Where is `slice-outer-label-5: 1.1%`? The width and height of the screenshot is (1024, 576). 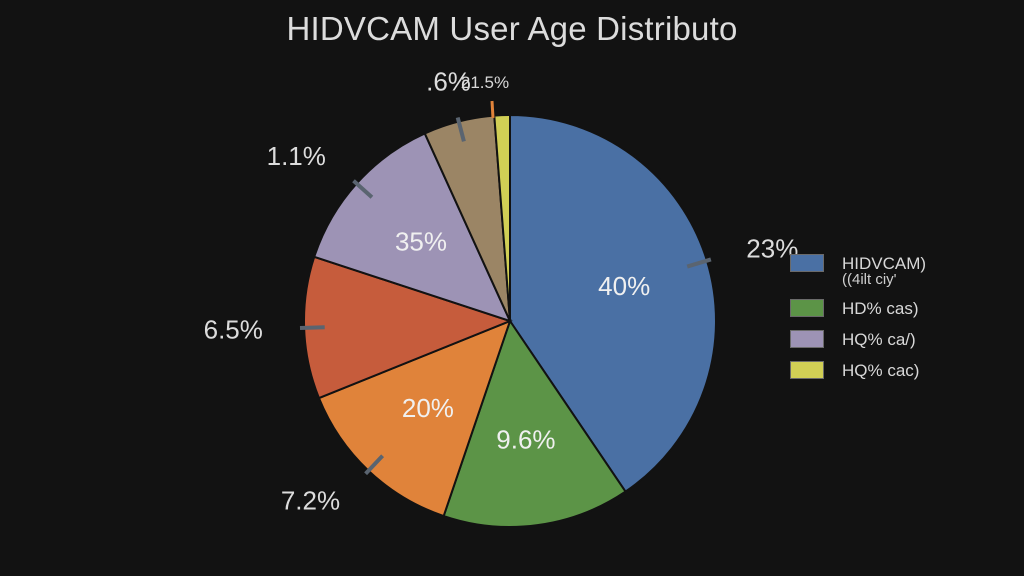
slice-outer-label-5: 1.1% is located at coordinates (296, 156).